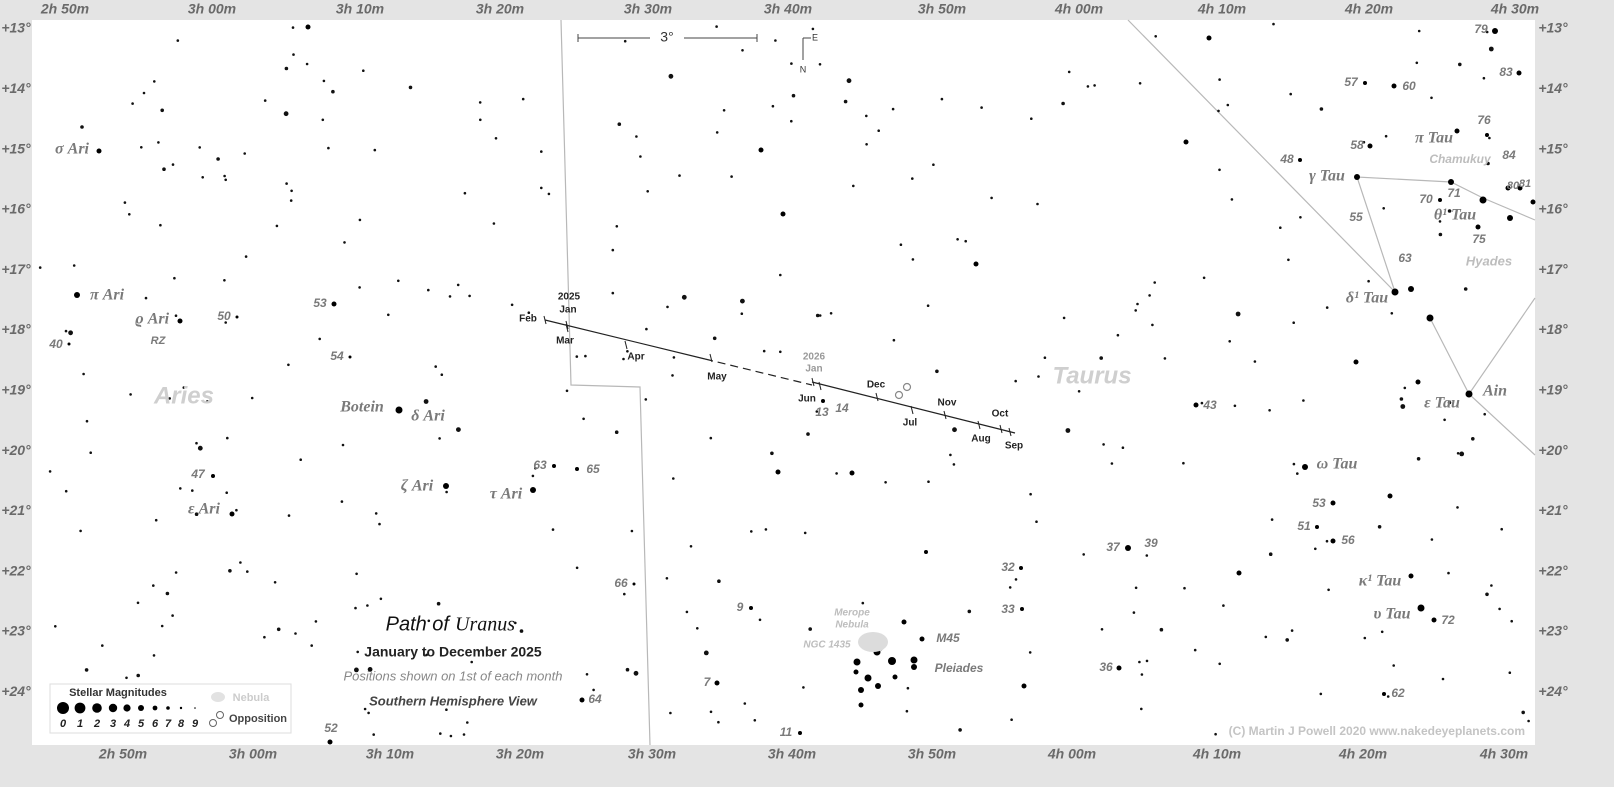 The height and width of the screenshot is (787, 1614). What do you see at coordinates (786, 732) in the screenshot?
I see `star-label: 11` at bounding box center [786, 732].